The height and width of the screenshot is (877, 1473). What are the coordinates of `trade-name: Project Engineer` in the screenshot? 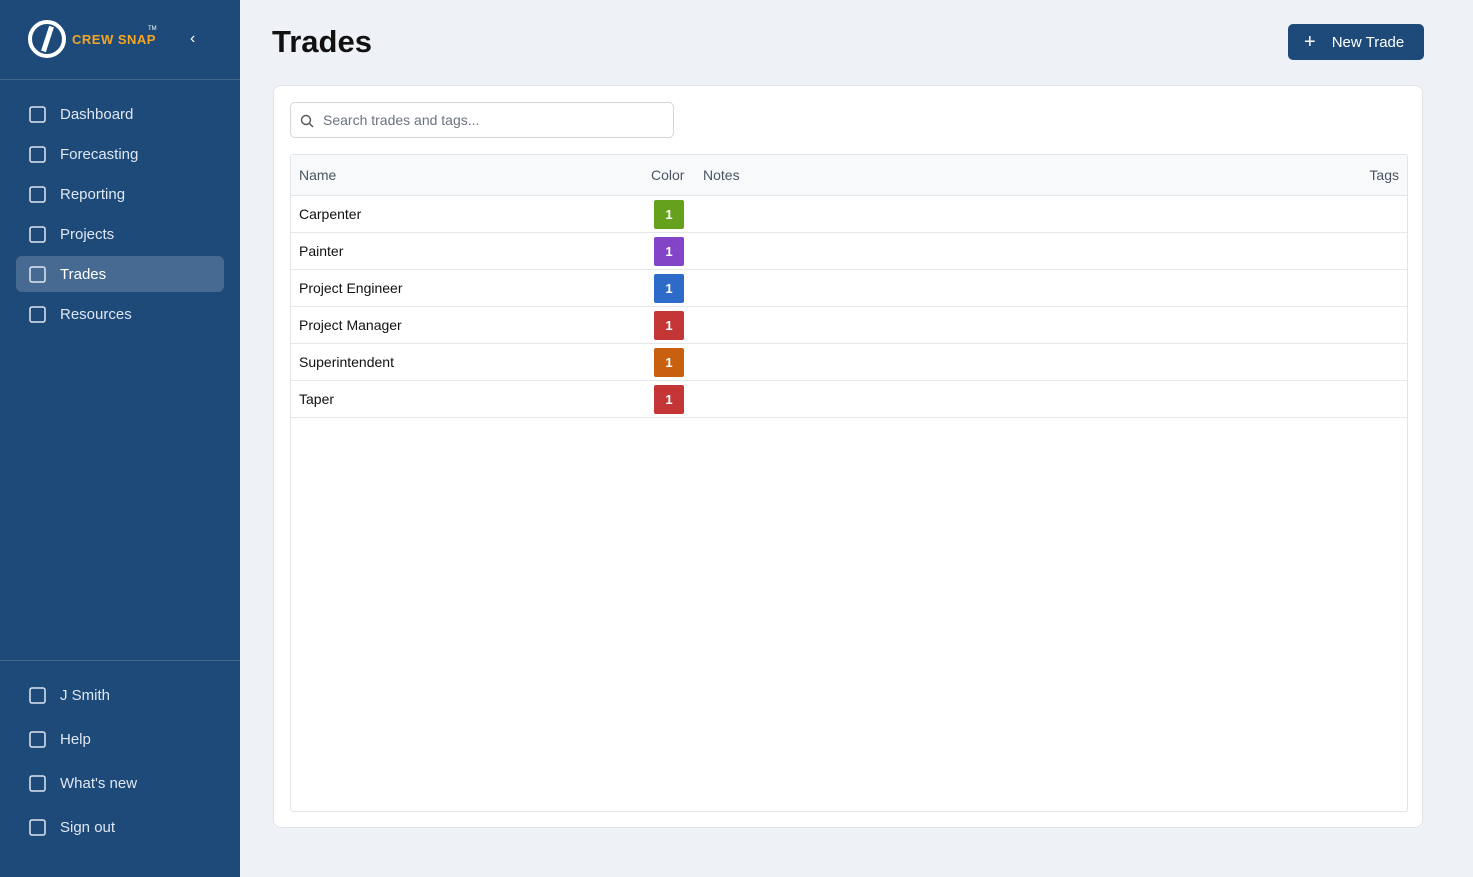 It's located at (351, 288).